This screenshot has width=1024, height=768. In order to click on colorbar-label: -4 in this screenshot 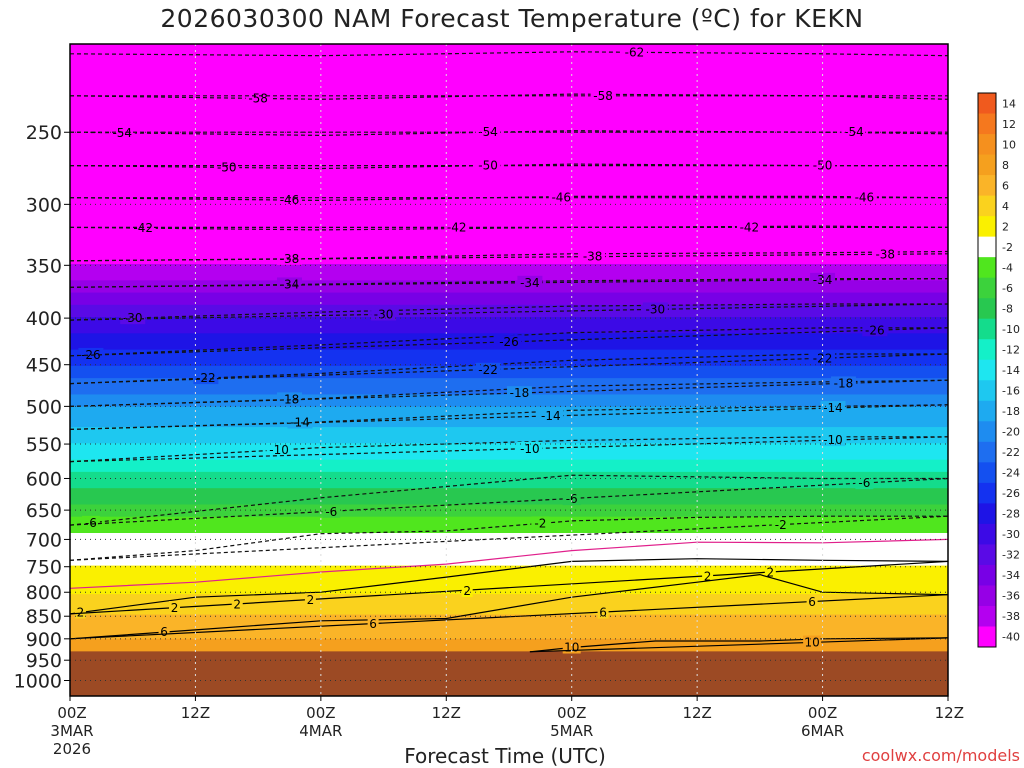, I will do `click(1007, 267)`.